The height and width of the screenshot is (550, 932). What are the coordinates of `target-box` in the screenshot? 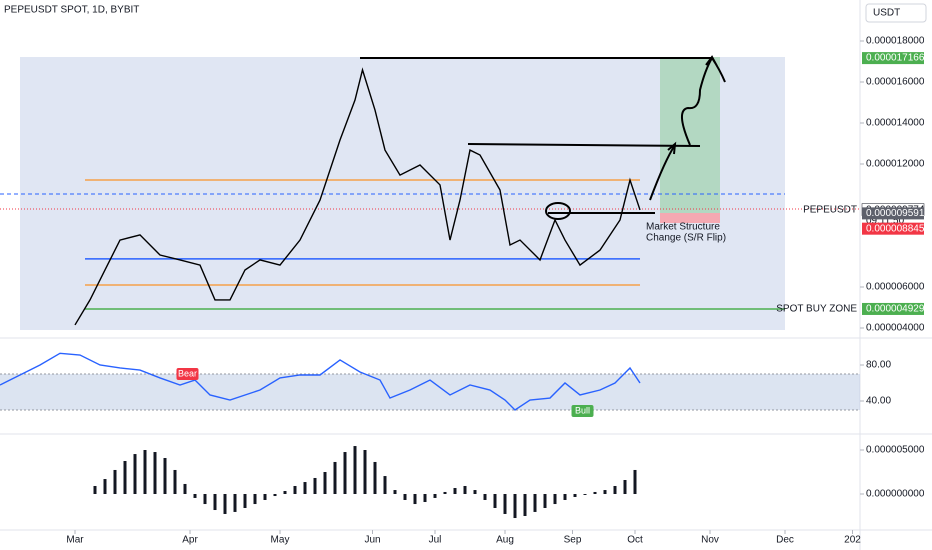 It's located at (690, 135).